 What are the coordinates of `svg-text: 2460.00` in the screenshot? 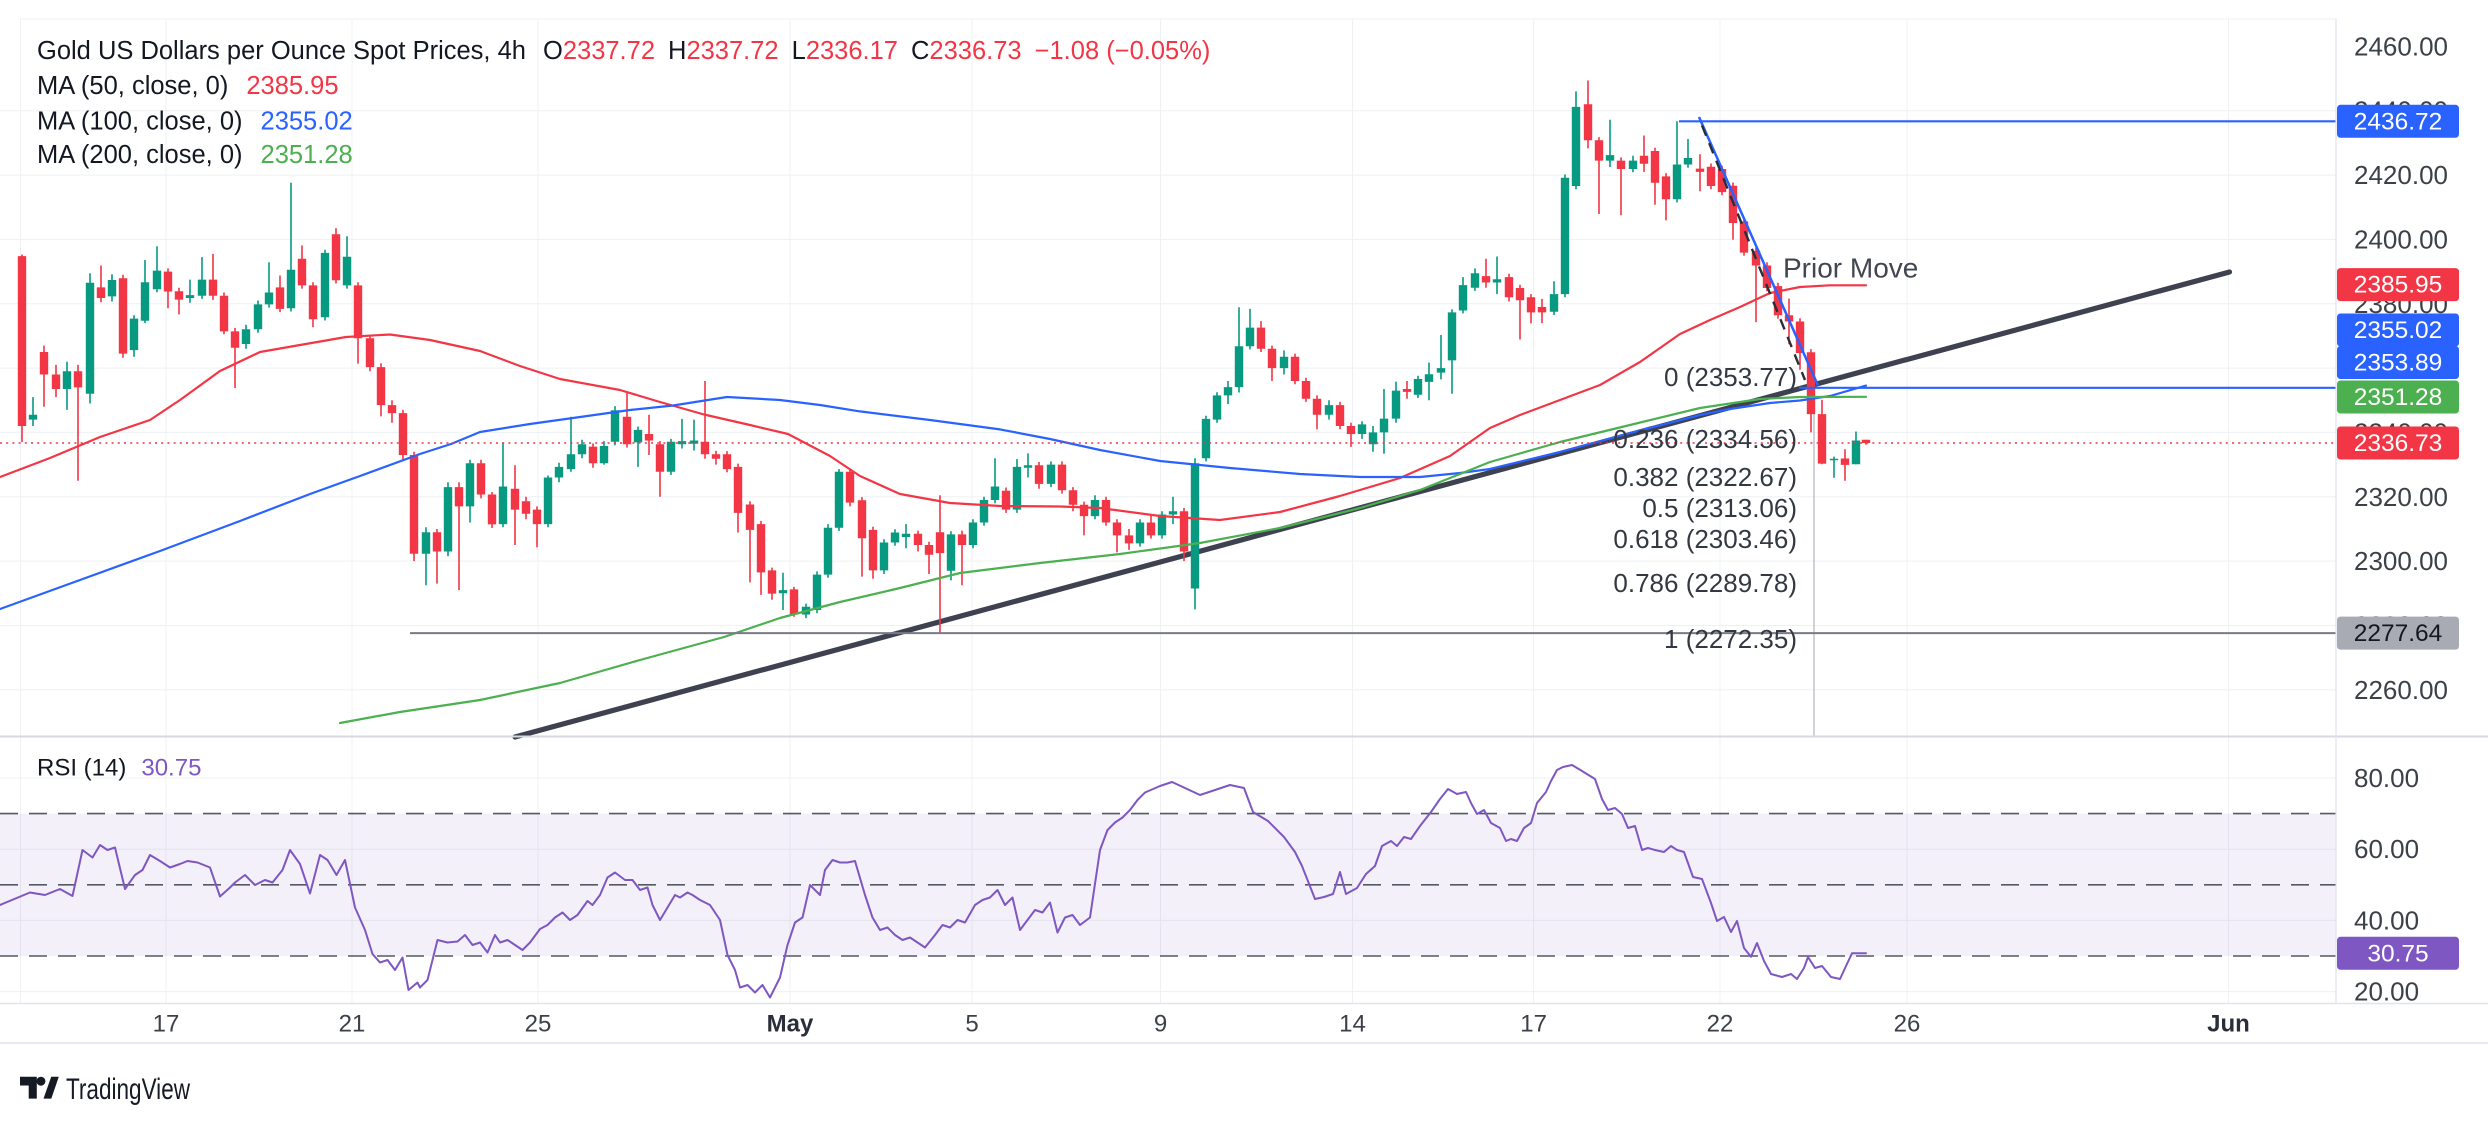 It's located at (2401, 46).